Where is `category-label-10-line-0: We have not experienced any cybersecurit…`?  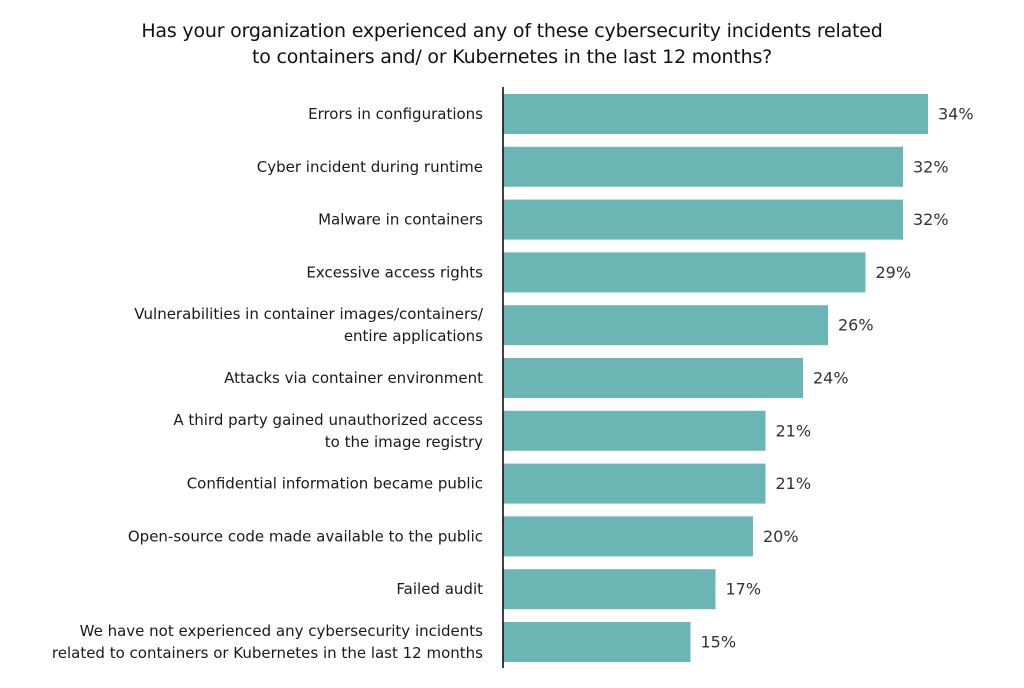
category-label-10-line-0: We have not experienced any cybersecurit… is located at coordinates (282, 631).